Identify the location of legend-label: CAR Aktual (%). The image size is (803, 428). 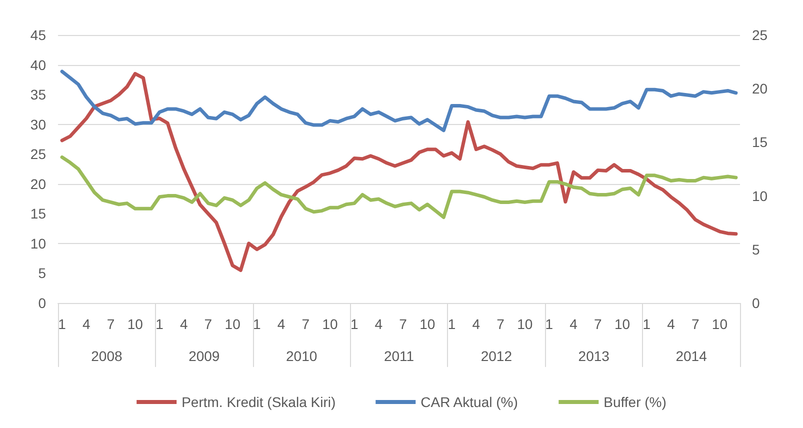
(469, 402).